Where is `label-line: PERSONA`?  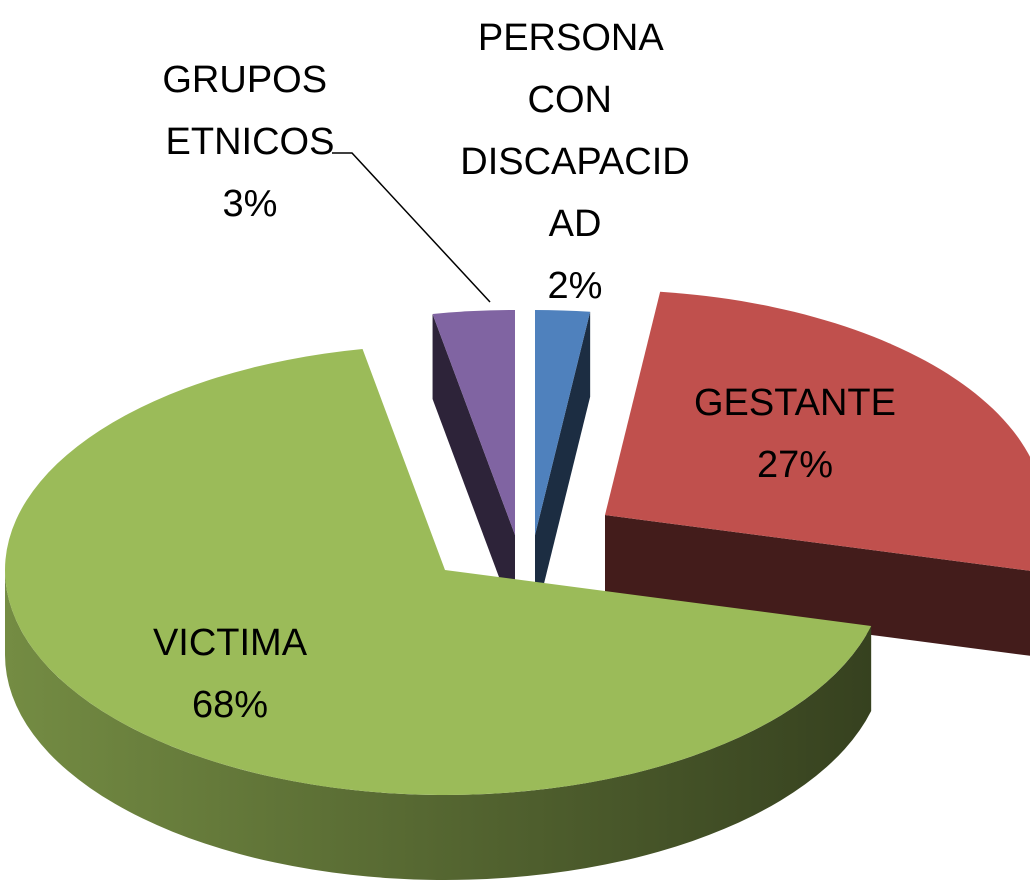
label-line: PERSONA is located at coordinates (575, 38).